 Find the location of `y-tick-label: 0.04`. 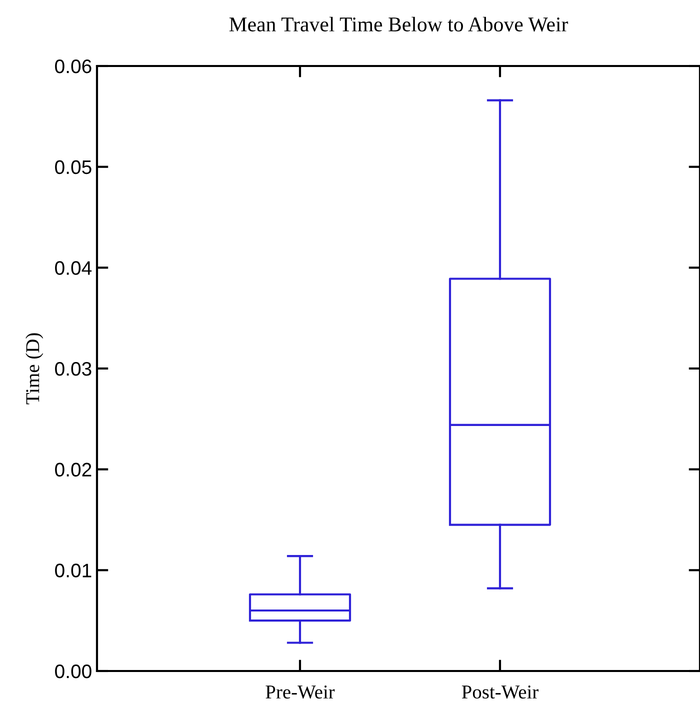

y-tick-label: 0.04 is located at coordinates (73, 268).